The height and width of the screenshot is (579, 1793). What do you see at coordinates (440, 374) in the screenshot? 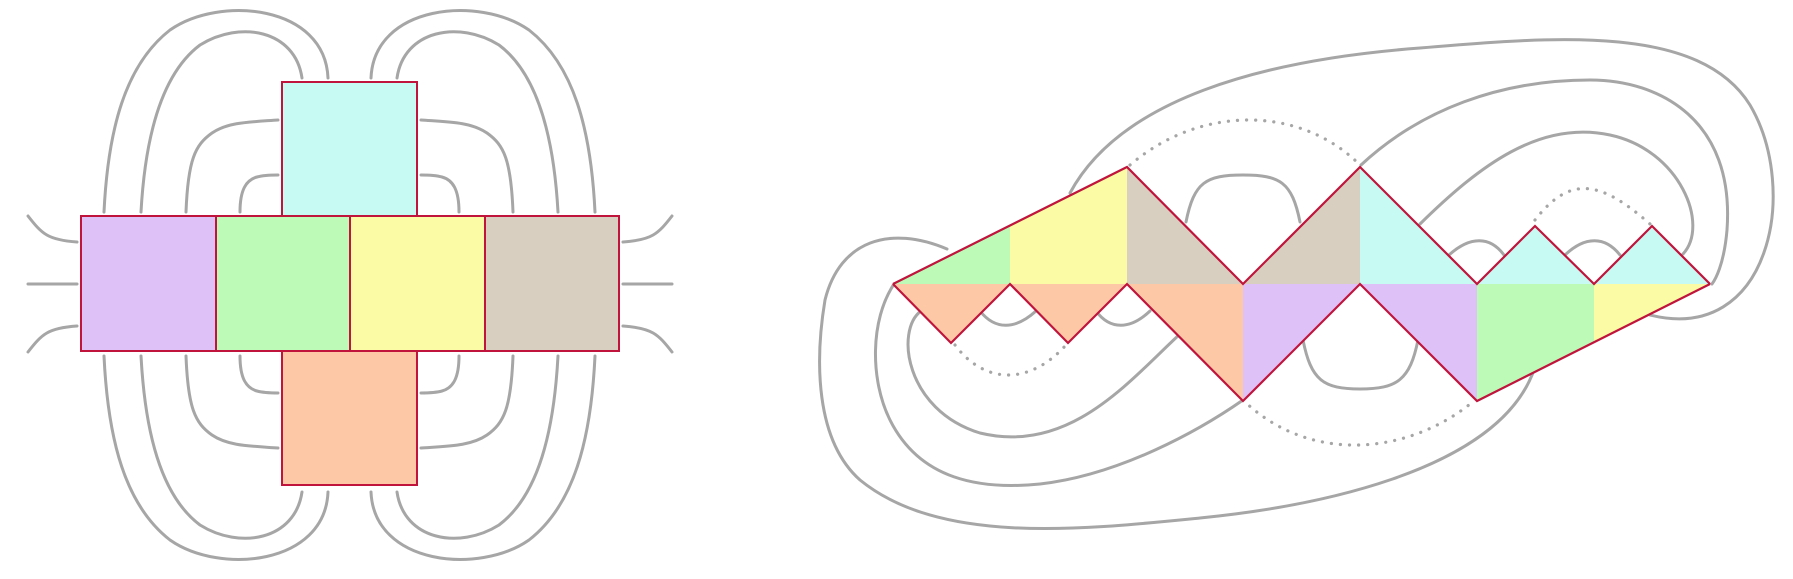
I see `strand-right-small-bottom` at bounding box center [440, 374].